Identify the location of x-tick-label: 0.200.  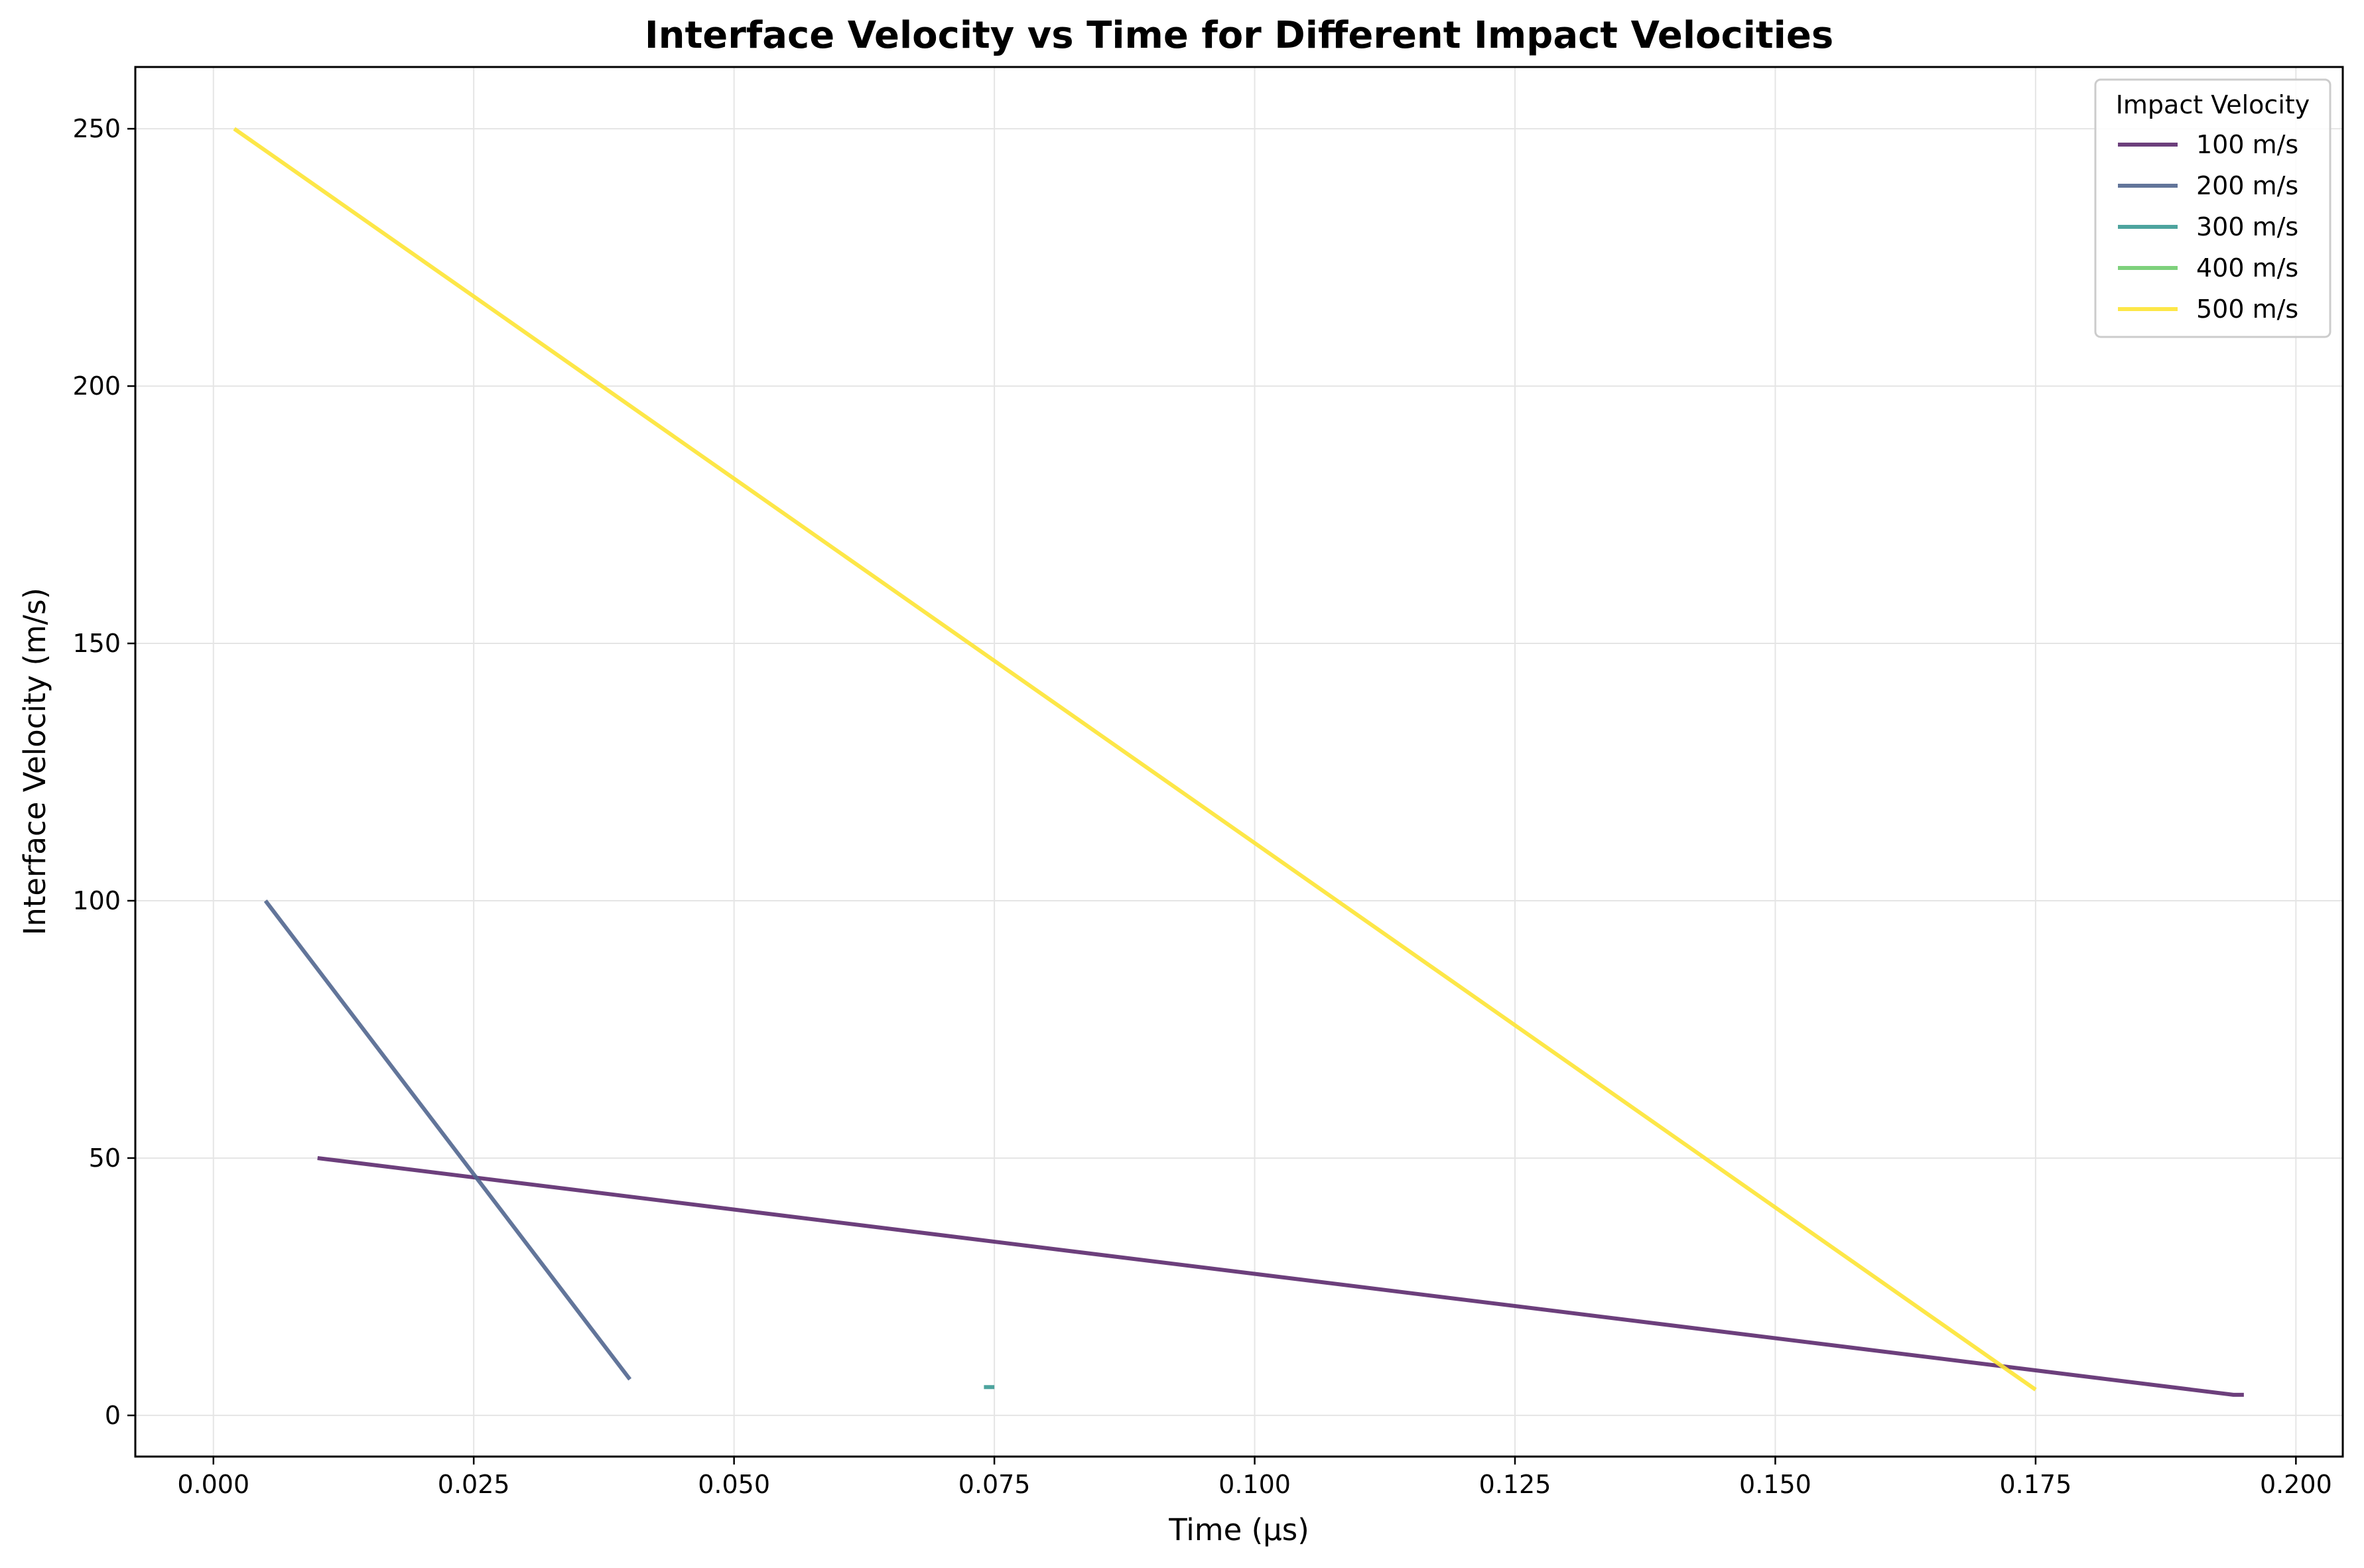
(2296, 1484).